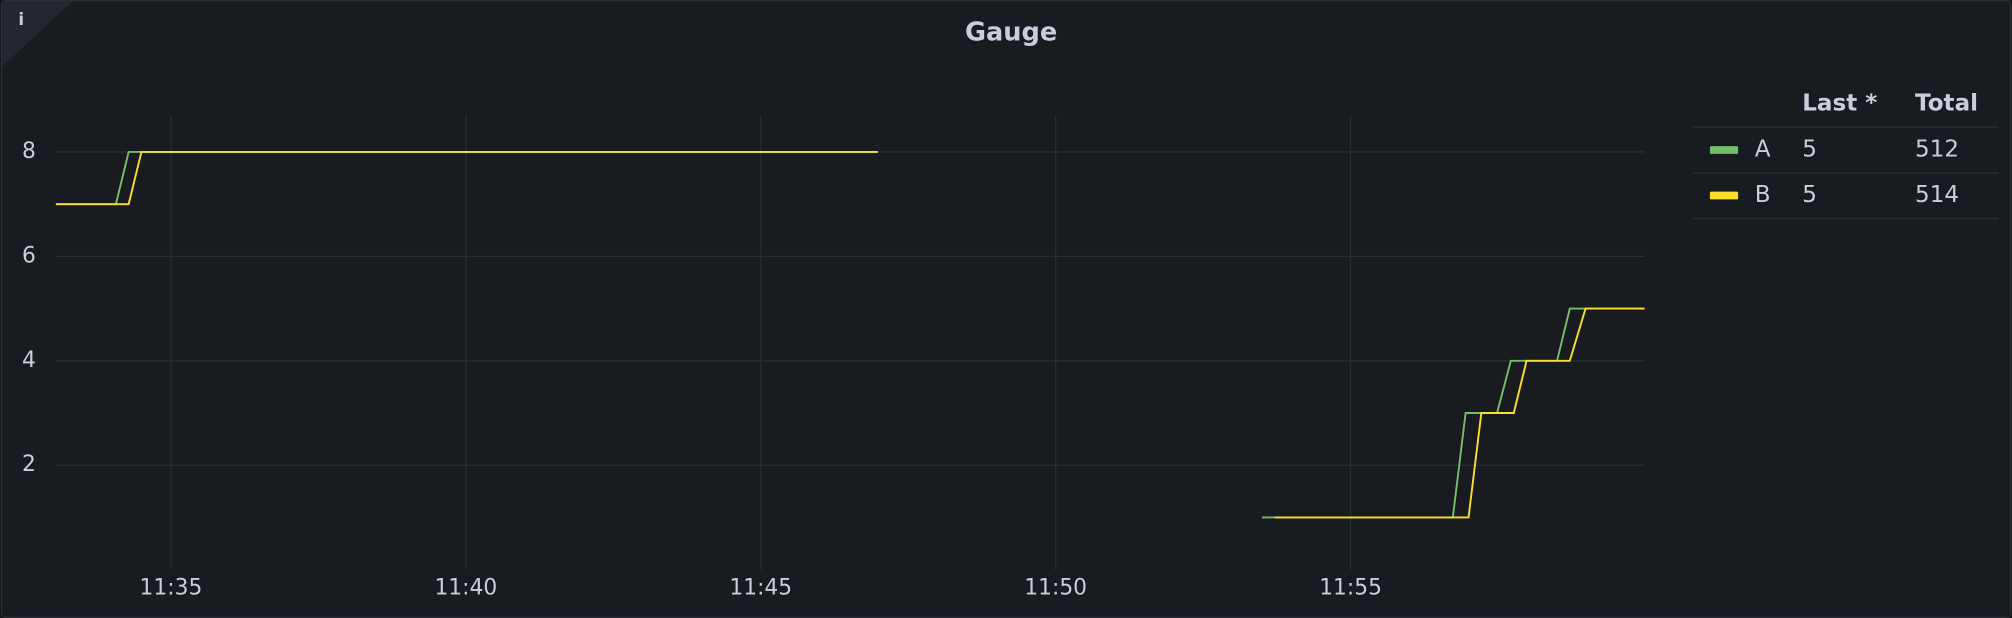 The width and height of the screenshot is (2012, 618). What do you see at coordinates (29, 360) in the screenshot?
I see `y-tick-label: 4` at bounding box center [29, 360].